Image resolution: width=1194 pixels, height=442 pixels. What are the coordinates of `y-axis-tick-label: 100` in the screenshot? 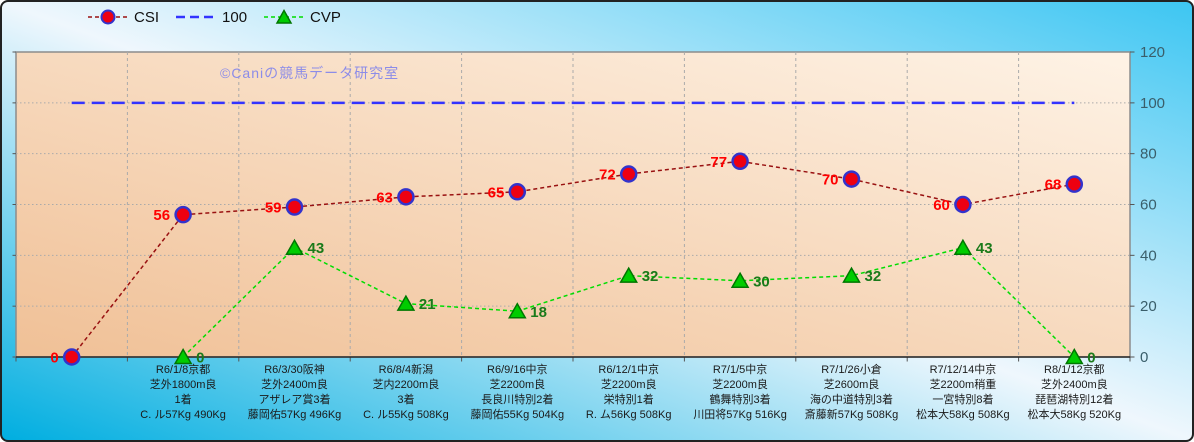 It's located at (1152, 103).